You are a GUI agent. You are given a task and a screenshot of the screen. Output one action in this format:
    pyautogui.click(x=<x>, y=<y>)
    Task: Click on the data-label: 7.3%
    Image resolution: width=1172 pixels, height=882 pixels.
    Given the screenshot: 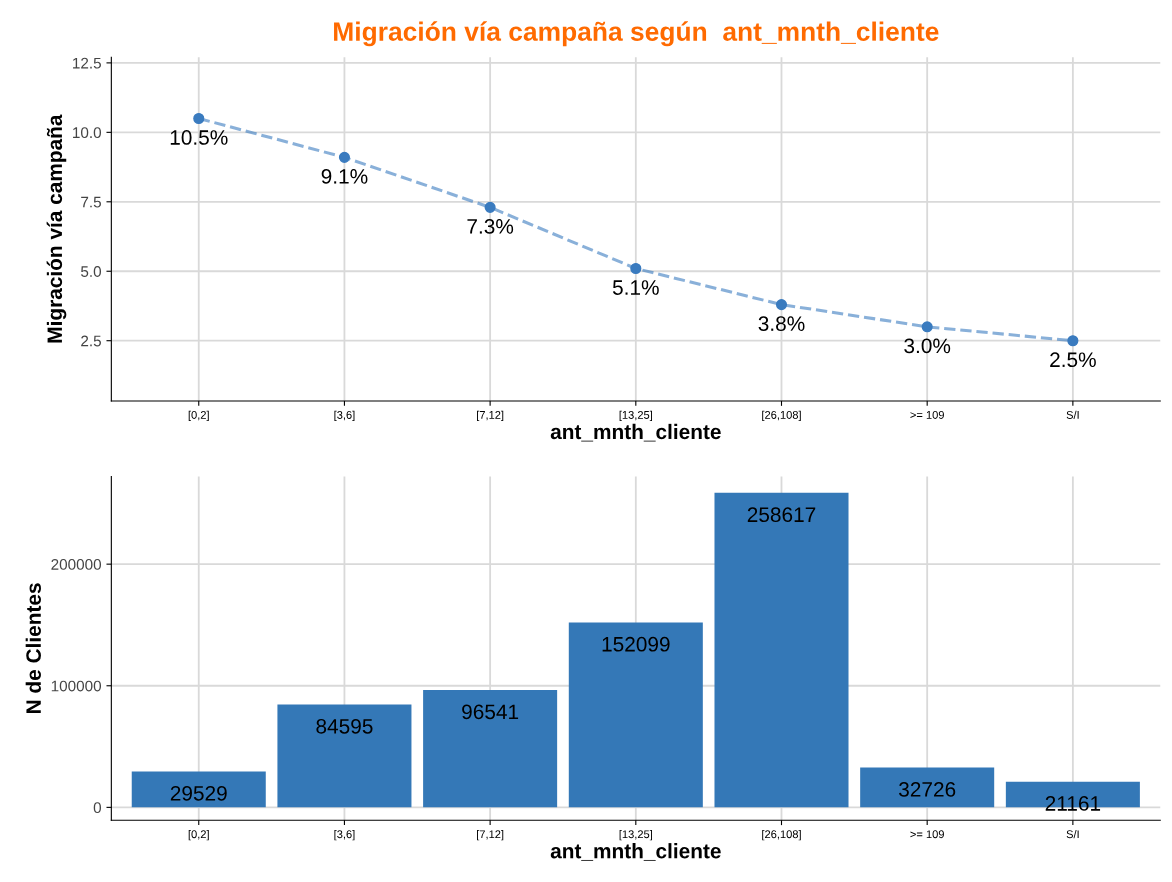 What is the action you would take?
    pyautogui.click(x=490, y=226)
    